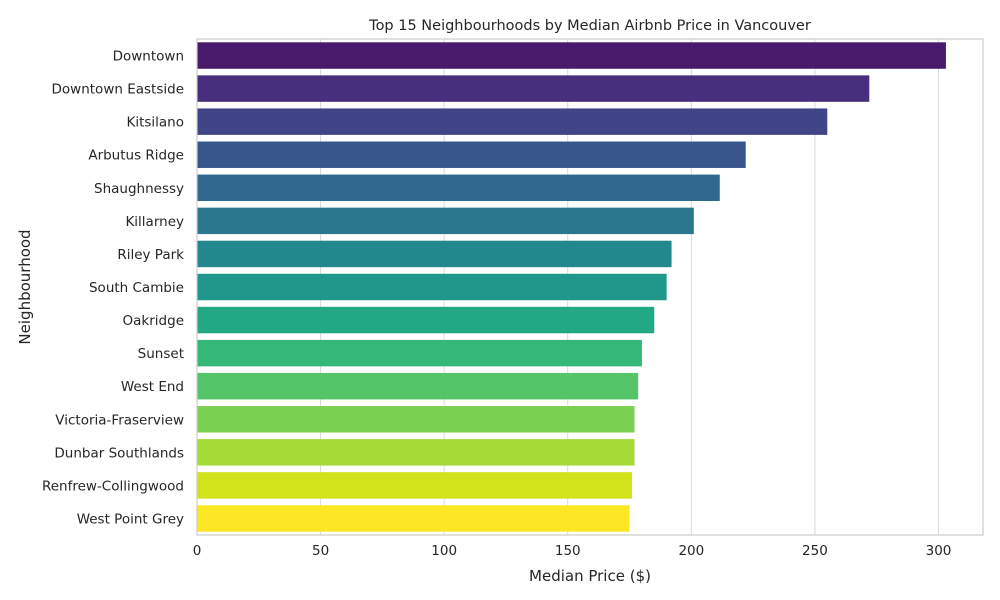 The image size is (1000, 600). Describe the element at coordinates (939, 551) in the screenshot. I see `x-tick-label: 300` at that location.